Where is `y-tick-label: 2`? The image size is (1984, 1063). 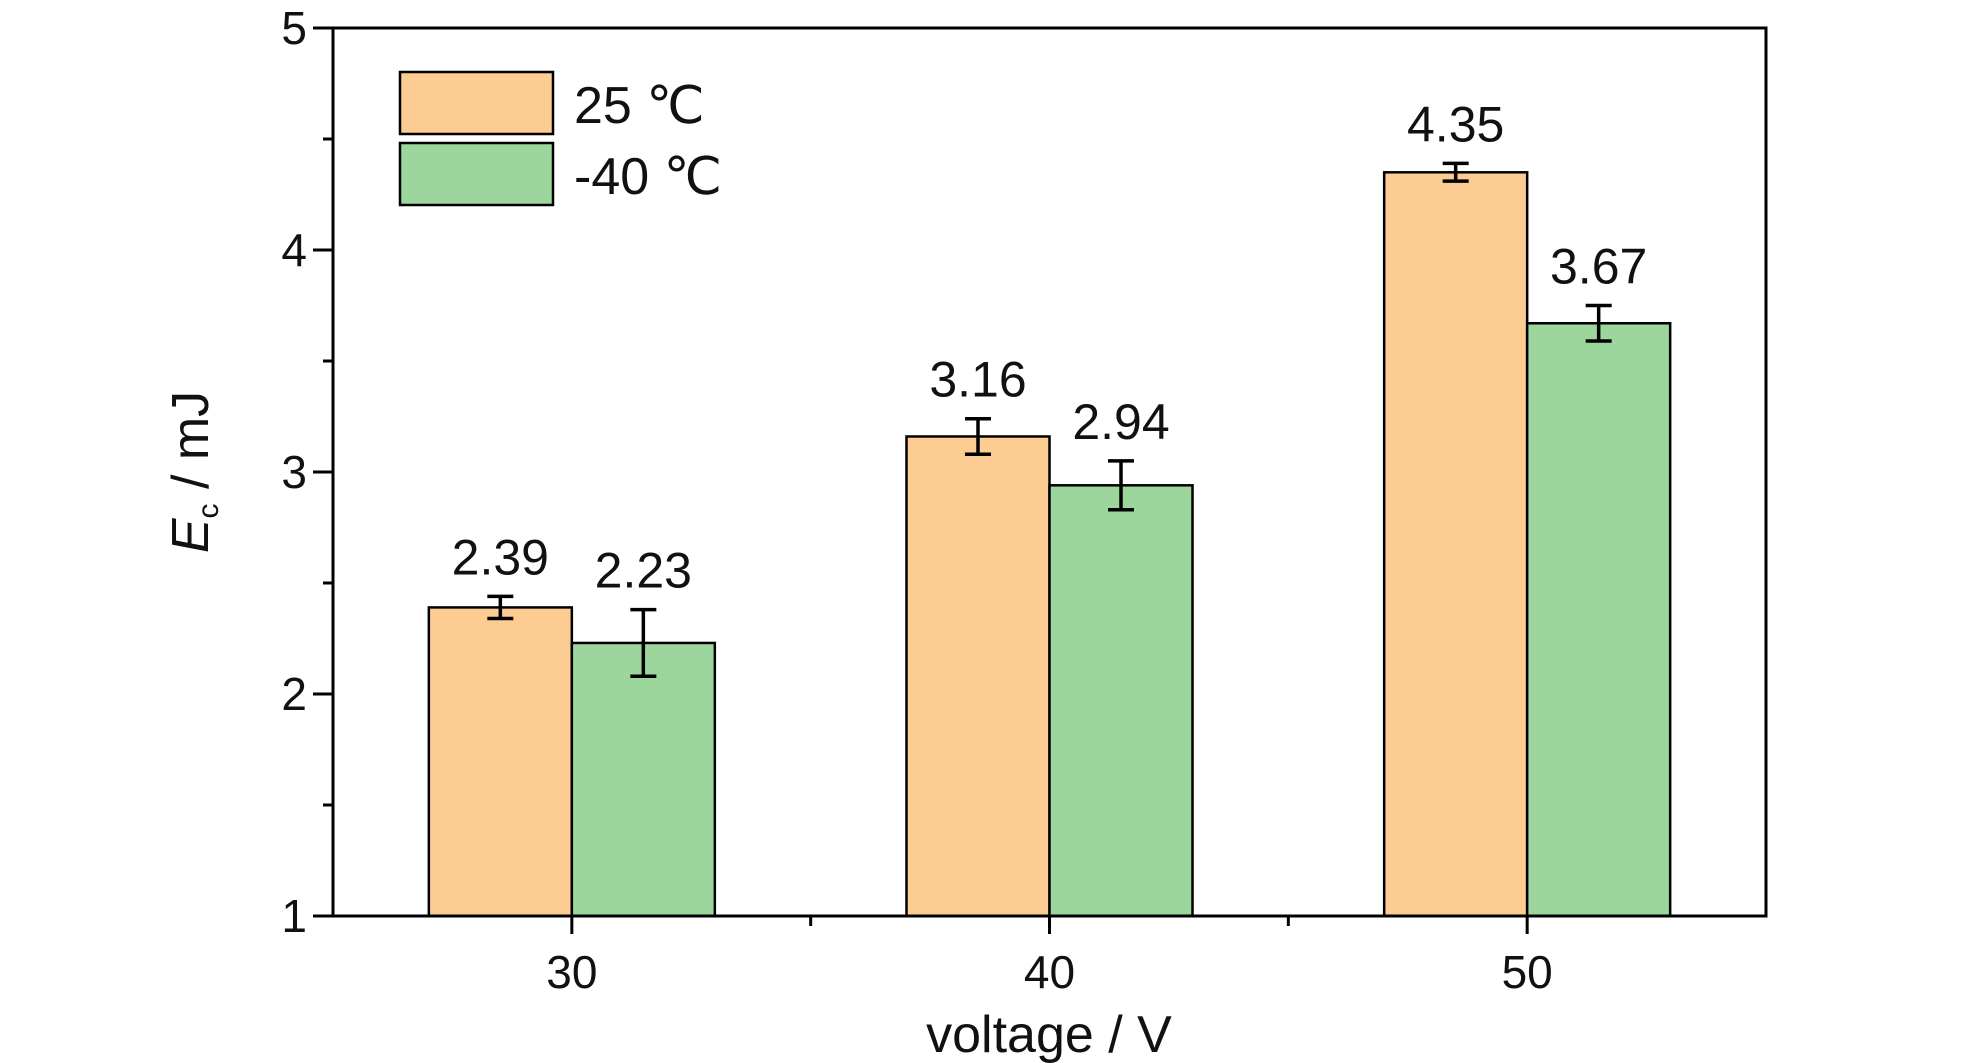 y-tick-label: 2 is located at coordinates (294, 694).